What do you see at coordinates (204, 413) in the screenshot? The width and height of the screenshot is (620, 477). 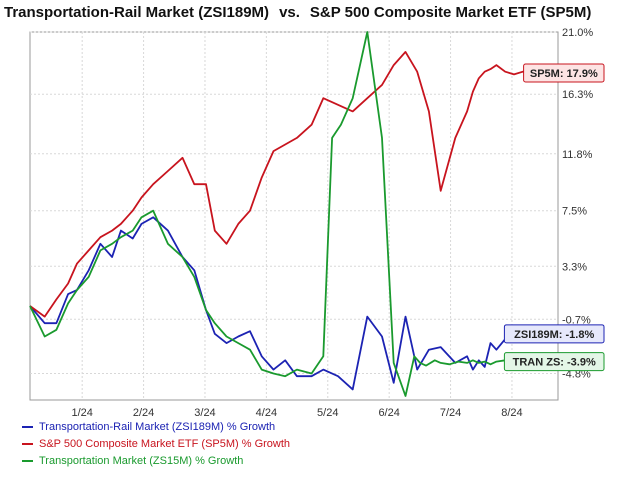 I see `x-tick-label: 3/24` at bounding box center [204, 413].